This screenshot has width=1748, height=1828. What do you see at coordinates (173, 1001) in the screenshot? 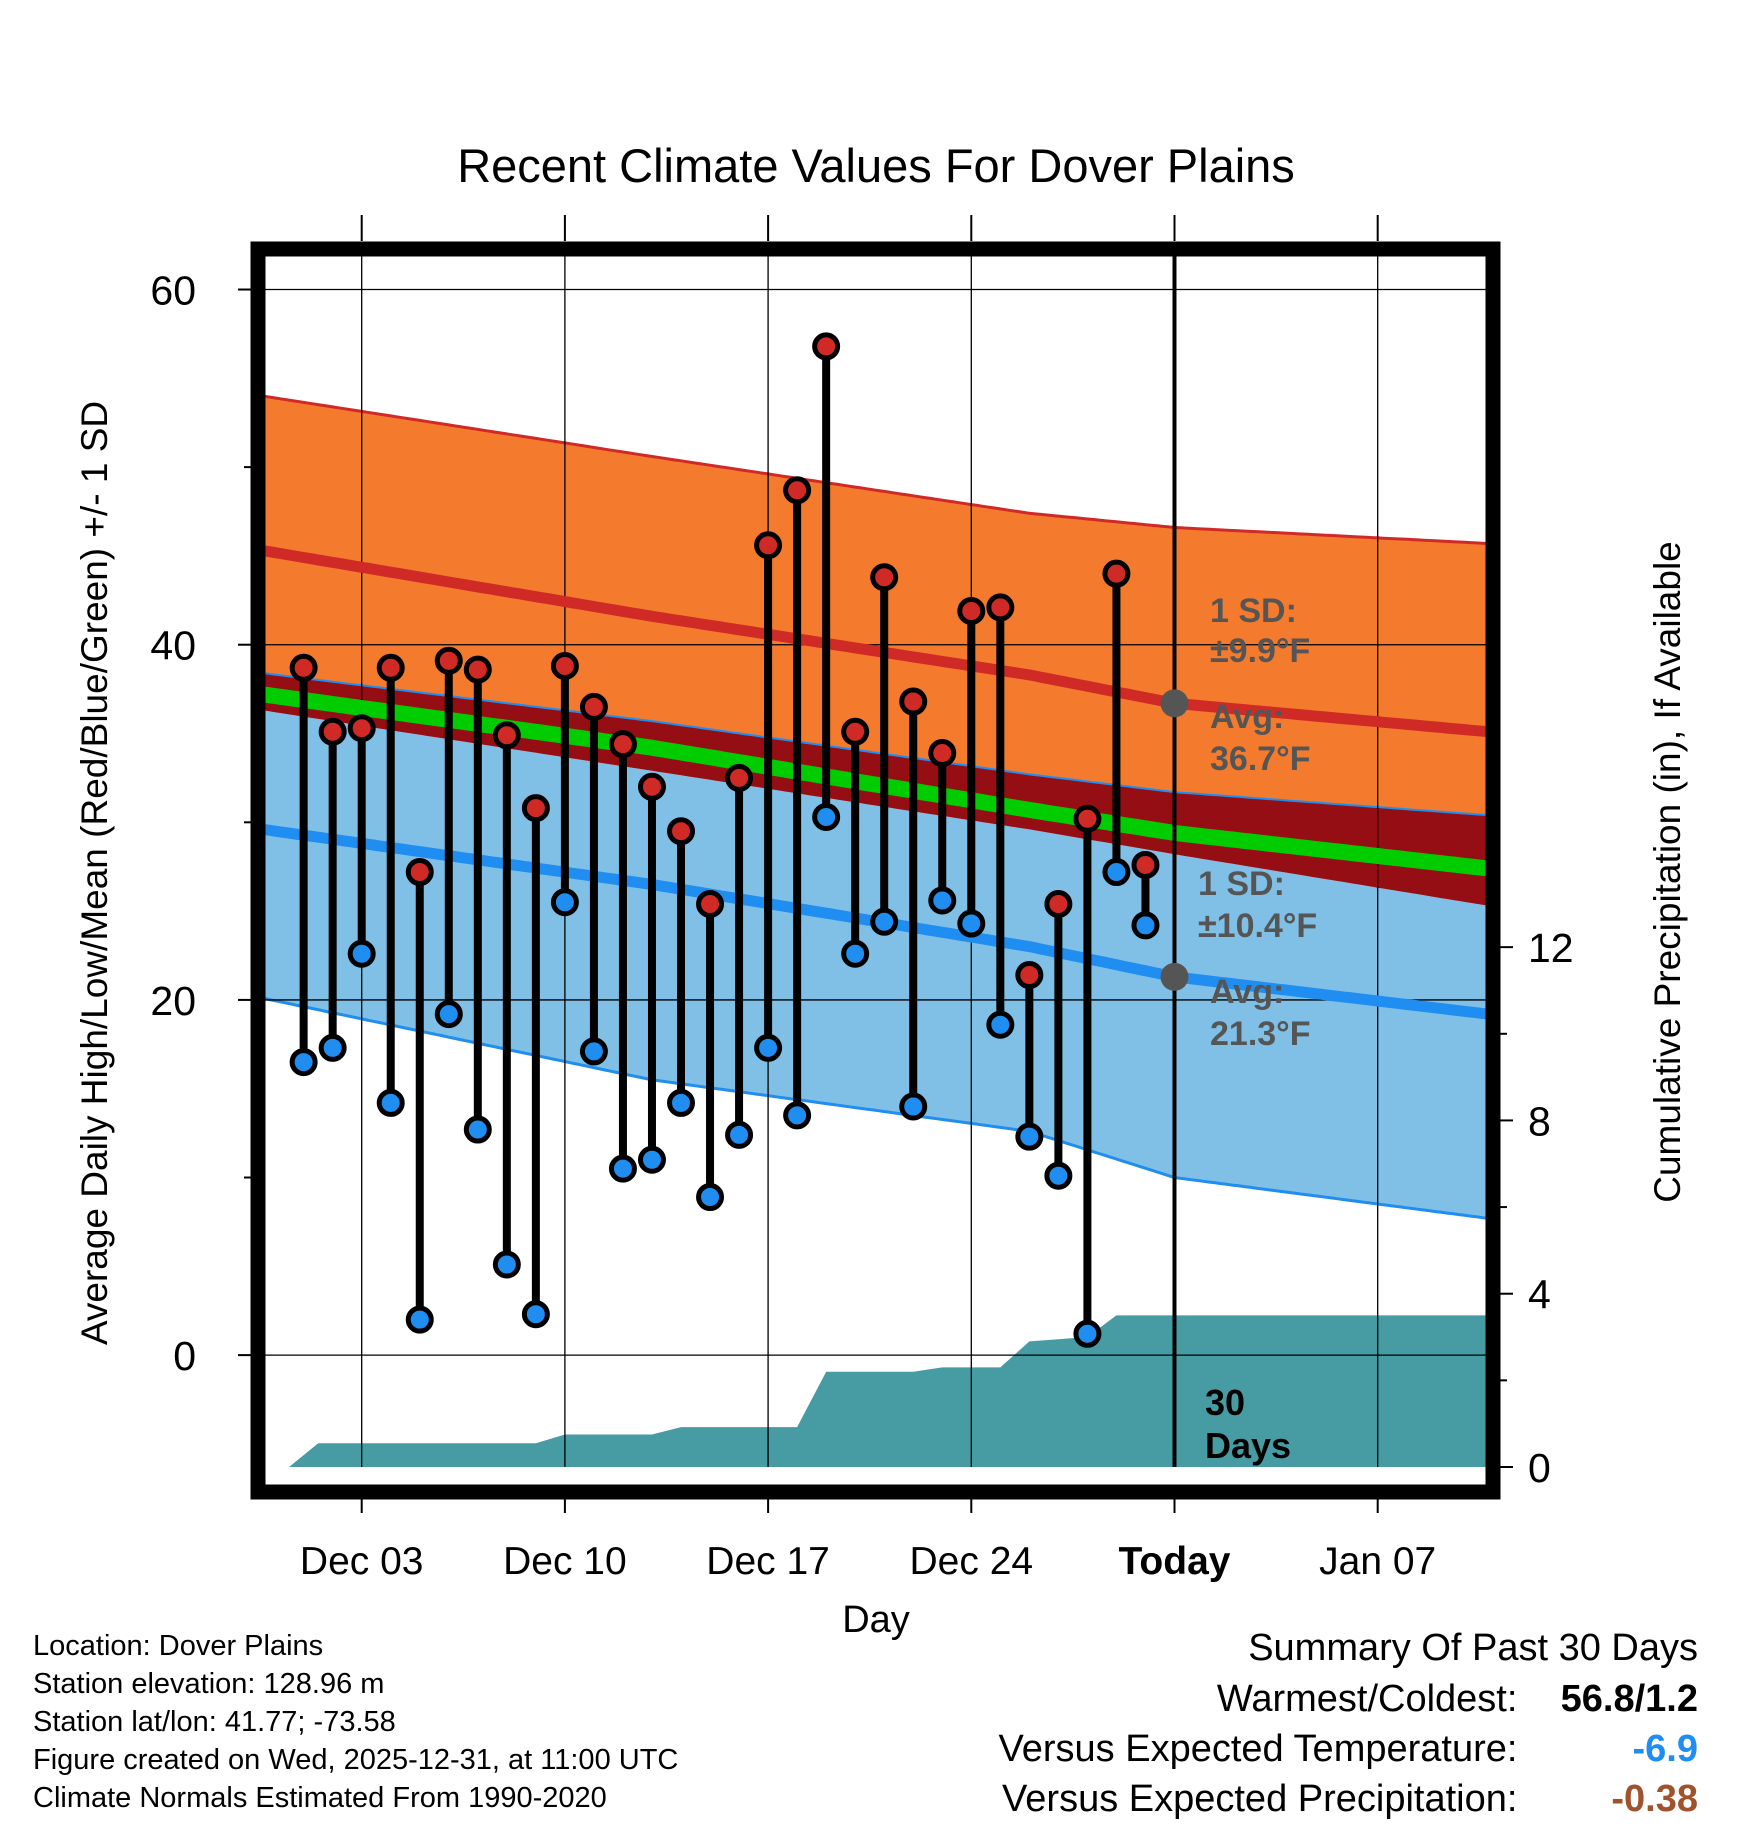
I see `left-tick-label: 20` at bounding box center [173, 1001].